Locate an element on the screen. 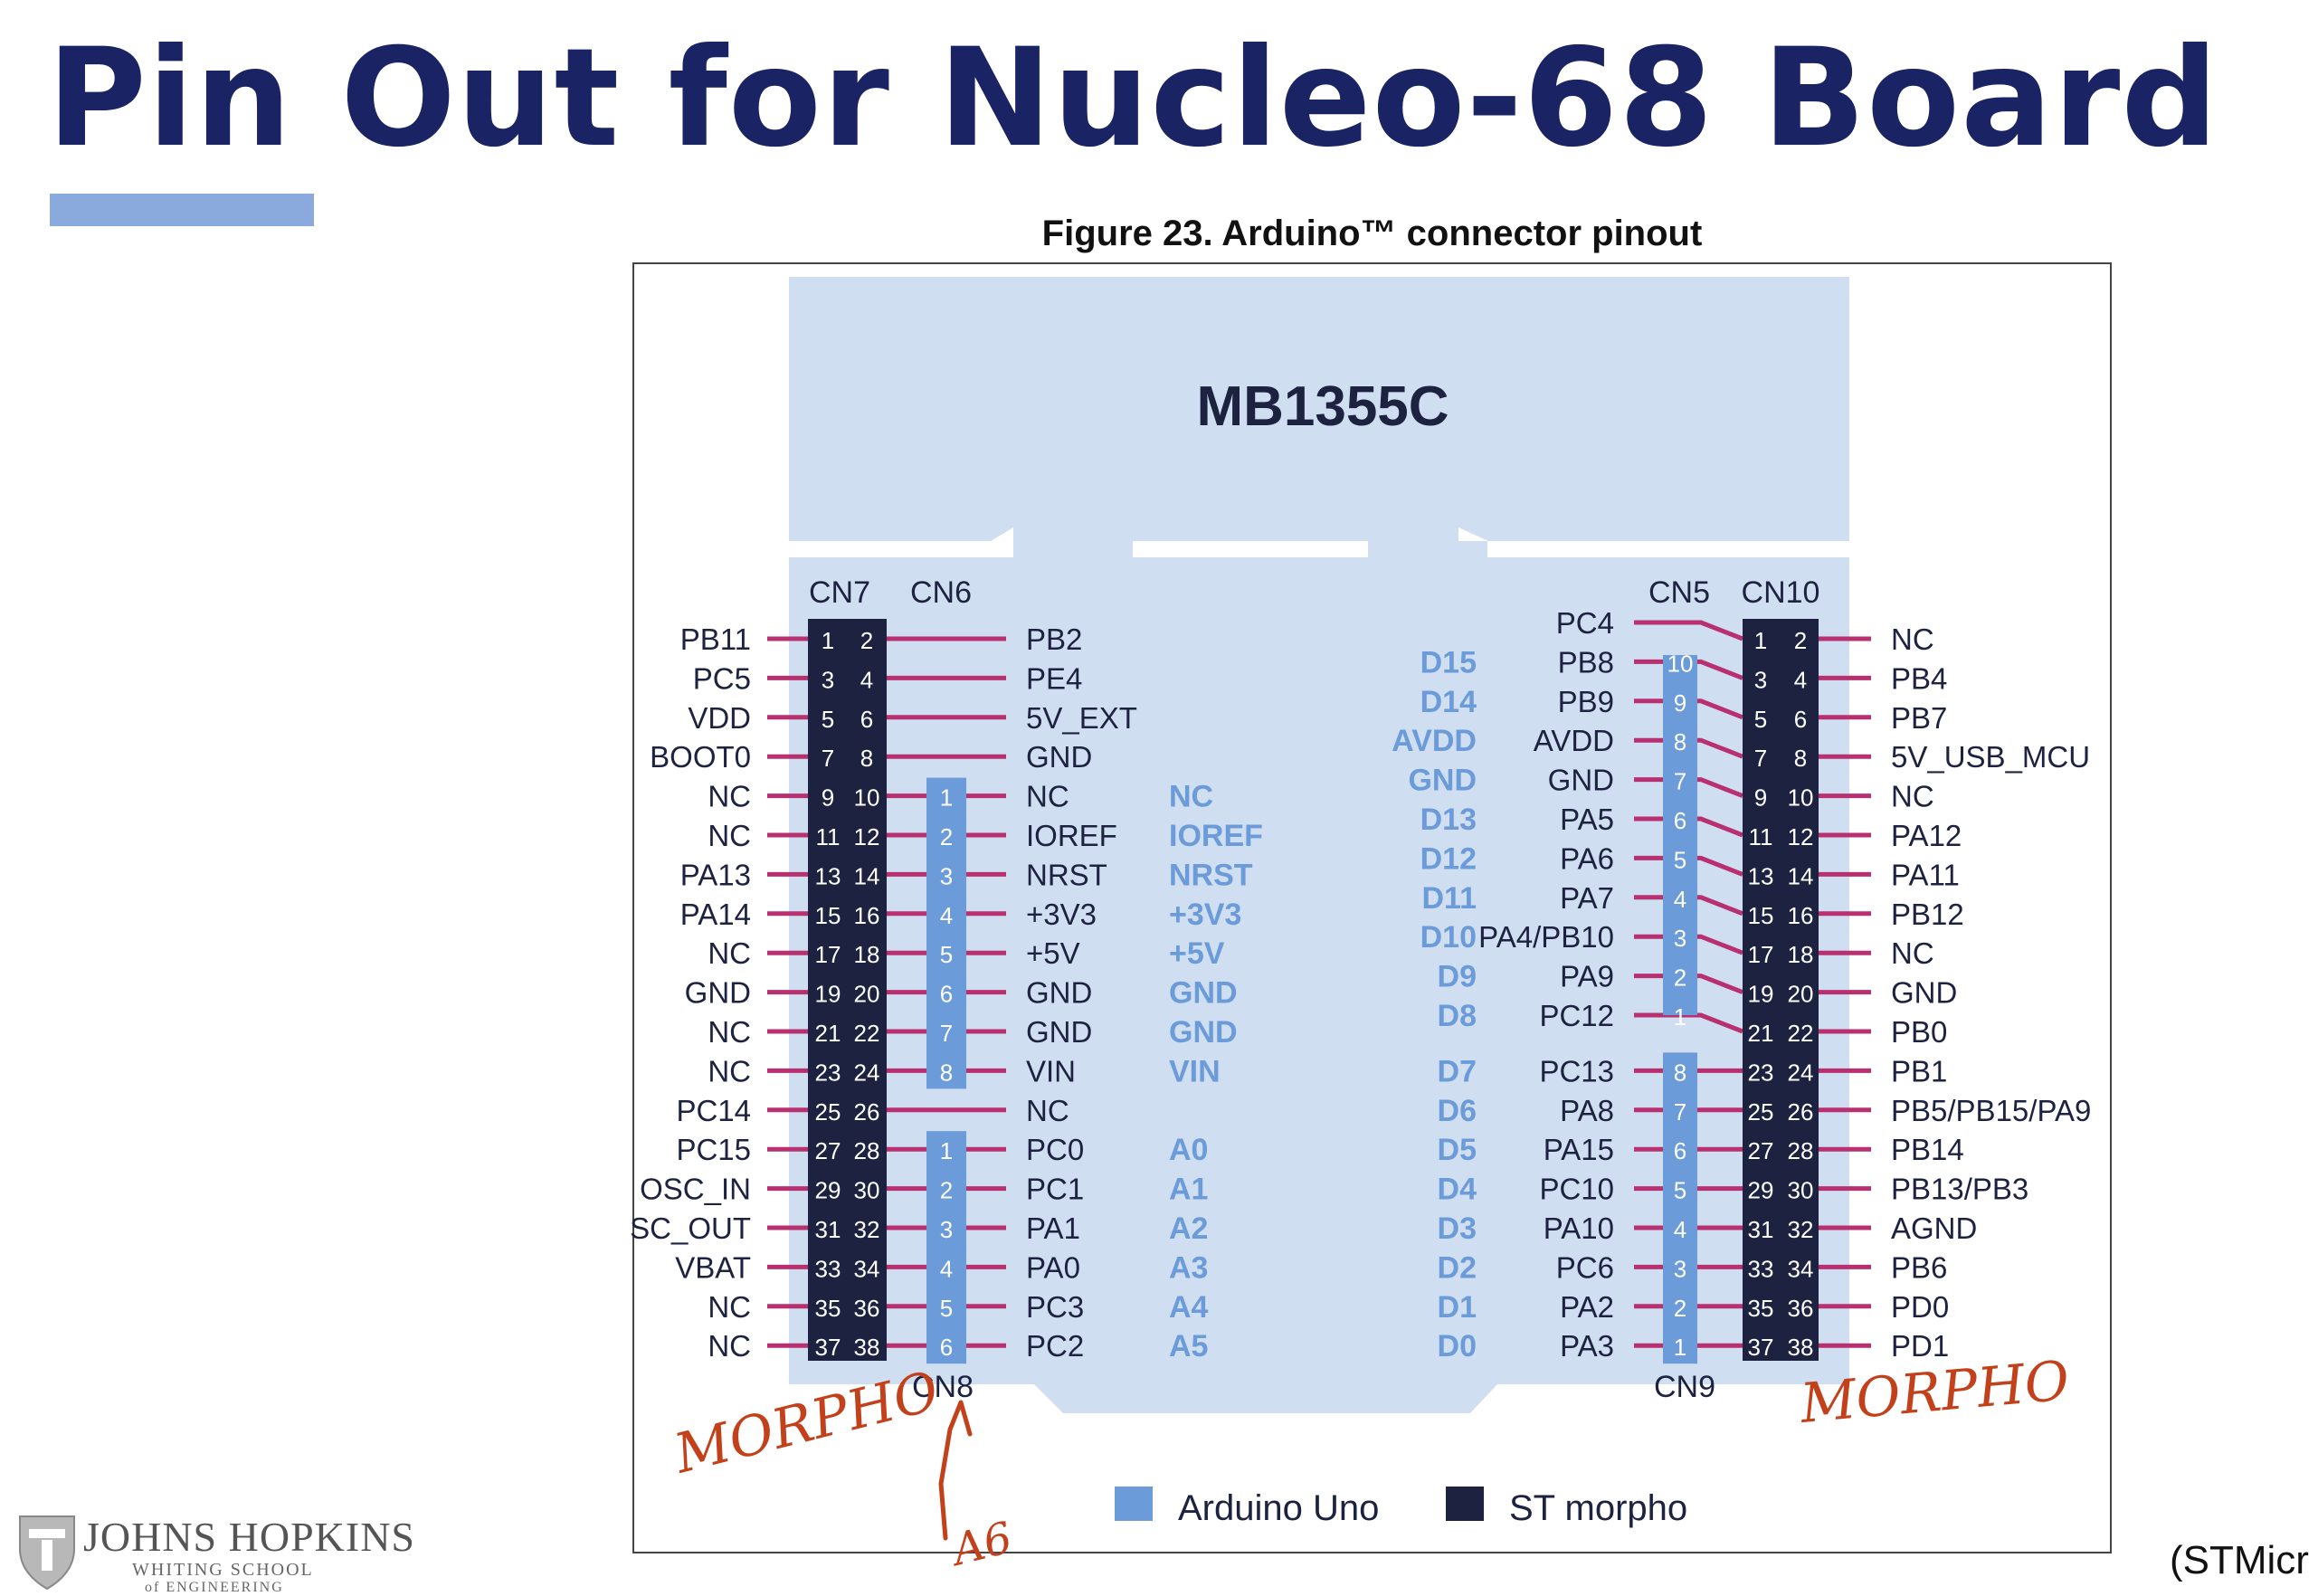 This screenshot has width=2318, height=1596. cn7-pin-number: 13 is located at coordinates (828, 876).